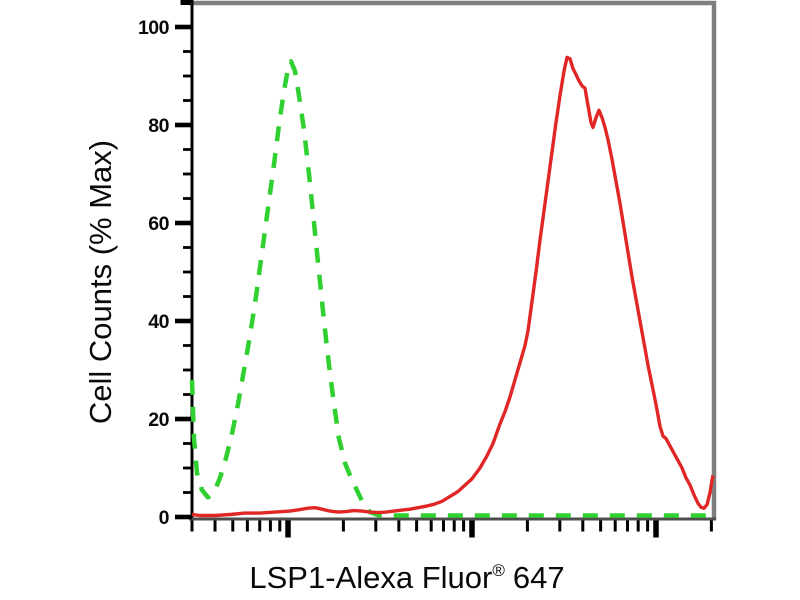  Describe the element at coordinates (186, 2) in the screenshot. I see `y-top-tick` at that location.